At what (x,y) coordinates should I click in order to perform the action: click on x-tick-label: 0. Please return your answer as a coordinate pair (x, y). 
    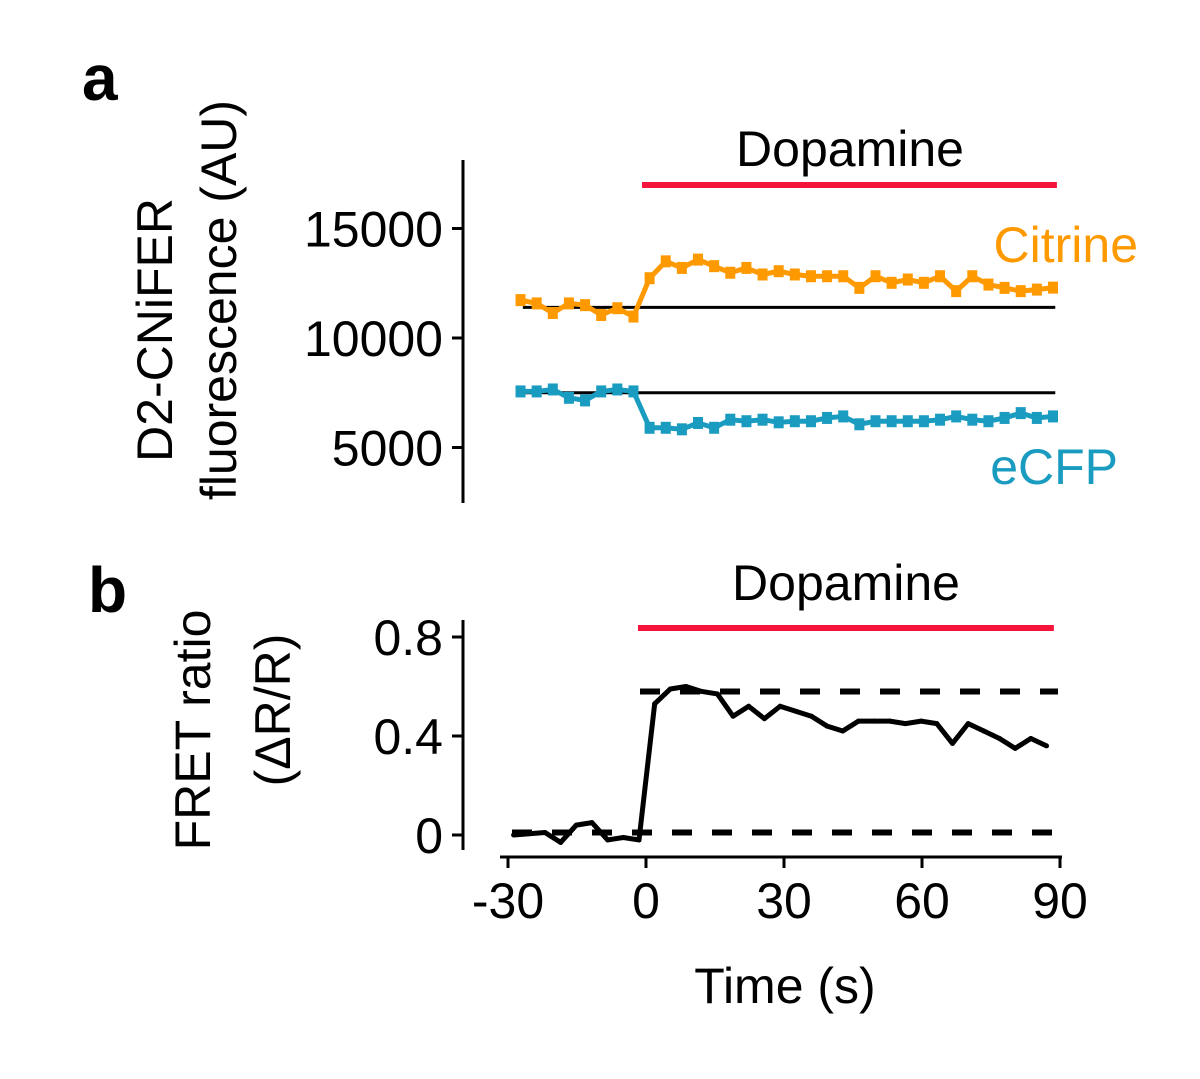
    Looking at the image, I should click on (646, 901).